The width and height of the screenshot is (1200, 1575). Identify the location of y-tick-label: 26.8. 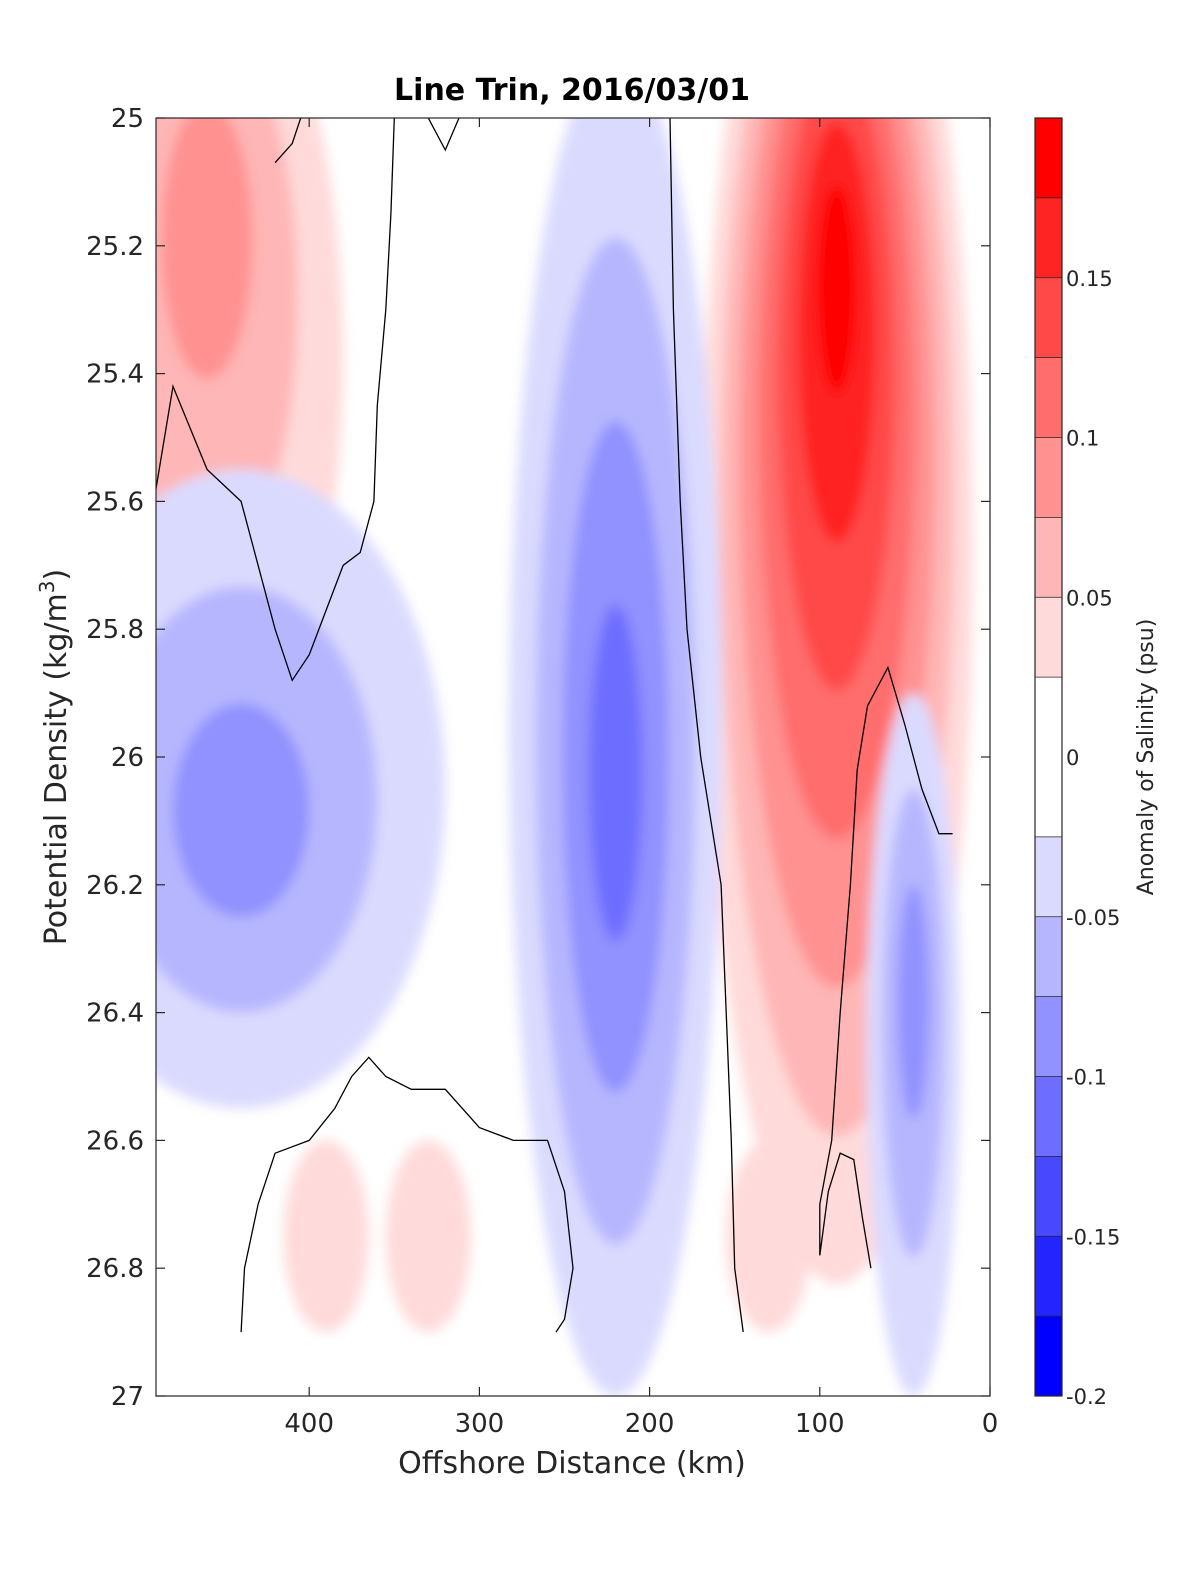
(115, 1269).